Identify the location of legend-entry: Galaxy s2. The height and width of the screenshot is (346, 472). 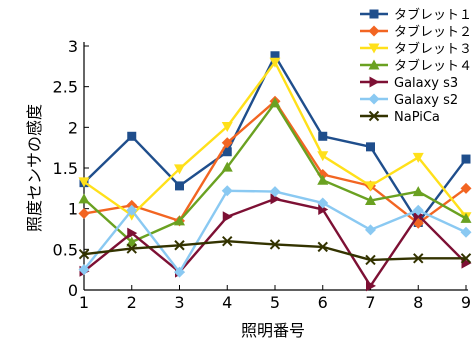
(409, 100).